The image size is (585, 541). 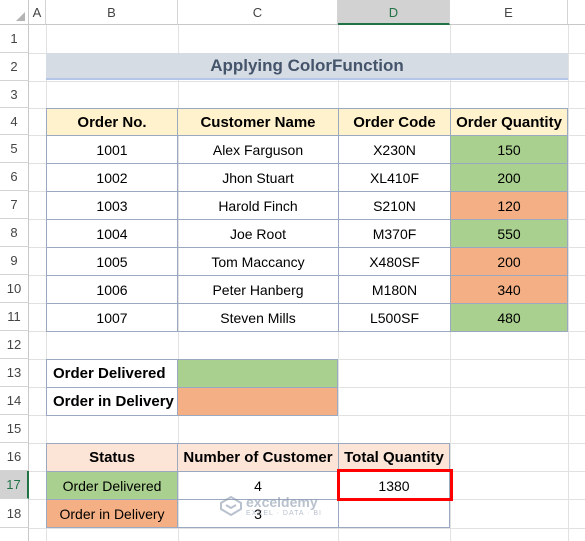 What do you see at coordinates (394, 122) in the screenshot?
I see `header-order-code: Order Code` at bounding box center [394, 122].